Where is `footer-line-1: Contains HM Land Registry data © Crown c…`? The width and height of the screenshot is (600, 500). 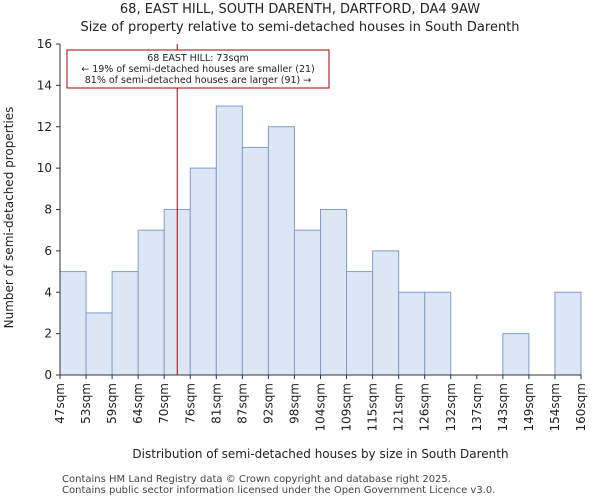 footer-line-1: Contains HM Land Registry data © Crown c… is located at coordinates (256, 479).